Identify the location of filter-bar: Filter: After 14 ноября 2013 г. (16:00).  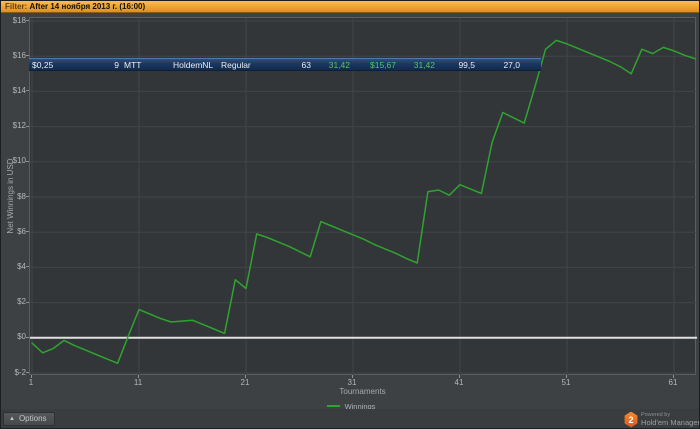
(350, 7).